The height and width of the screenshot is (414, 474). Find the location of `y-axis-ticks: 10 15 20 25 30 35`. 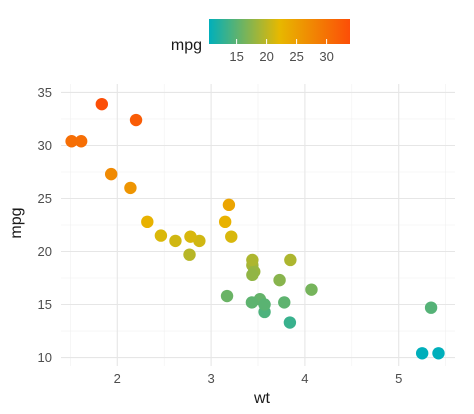

y-axis-ticks: 10 15 20 25 30 35 is located at coordinates (45, 225).